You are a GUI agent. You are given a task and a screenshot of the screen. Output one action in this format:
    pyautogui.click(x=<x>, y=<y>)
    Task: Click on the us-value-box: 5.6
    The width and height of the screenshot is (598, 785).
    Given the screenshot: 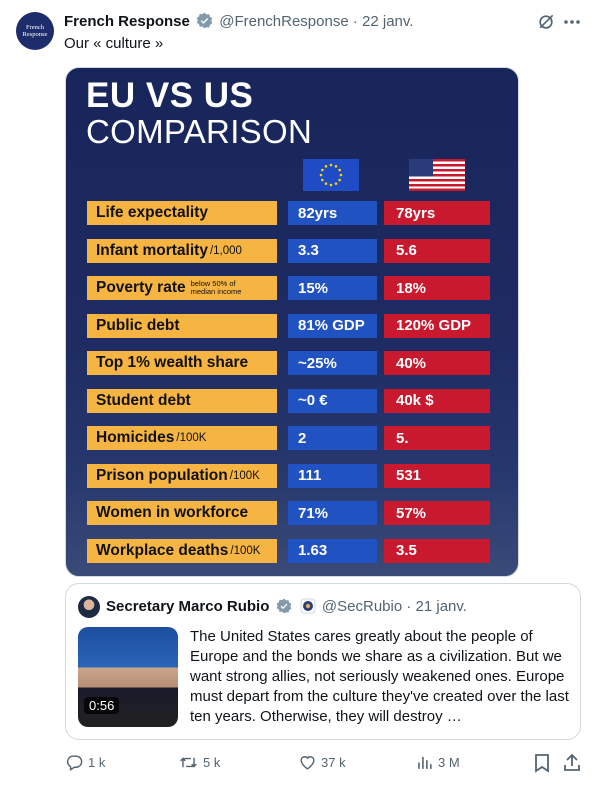 What is the action you would take?
    pyautogui.click(x=437, y=250)
    